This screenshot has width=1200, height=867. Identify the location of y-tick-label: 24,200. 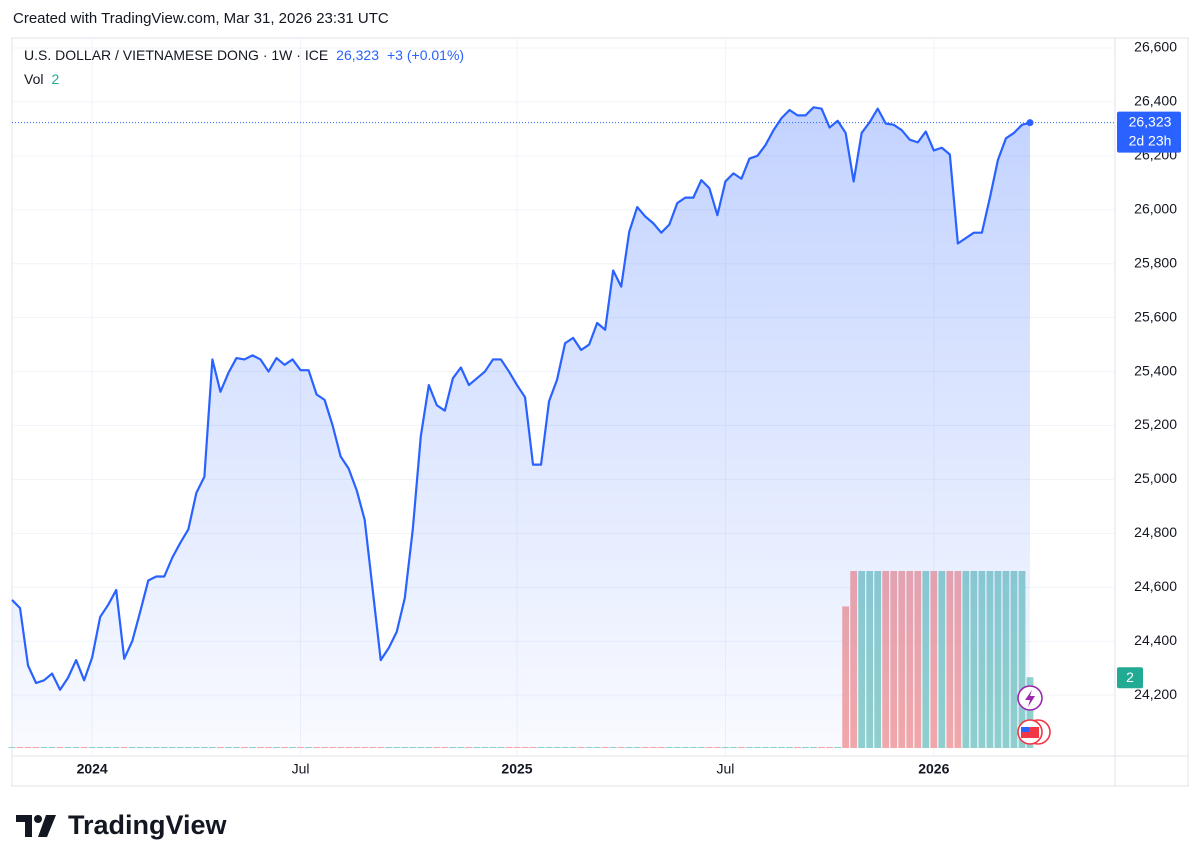
(1155, 694).